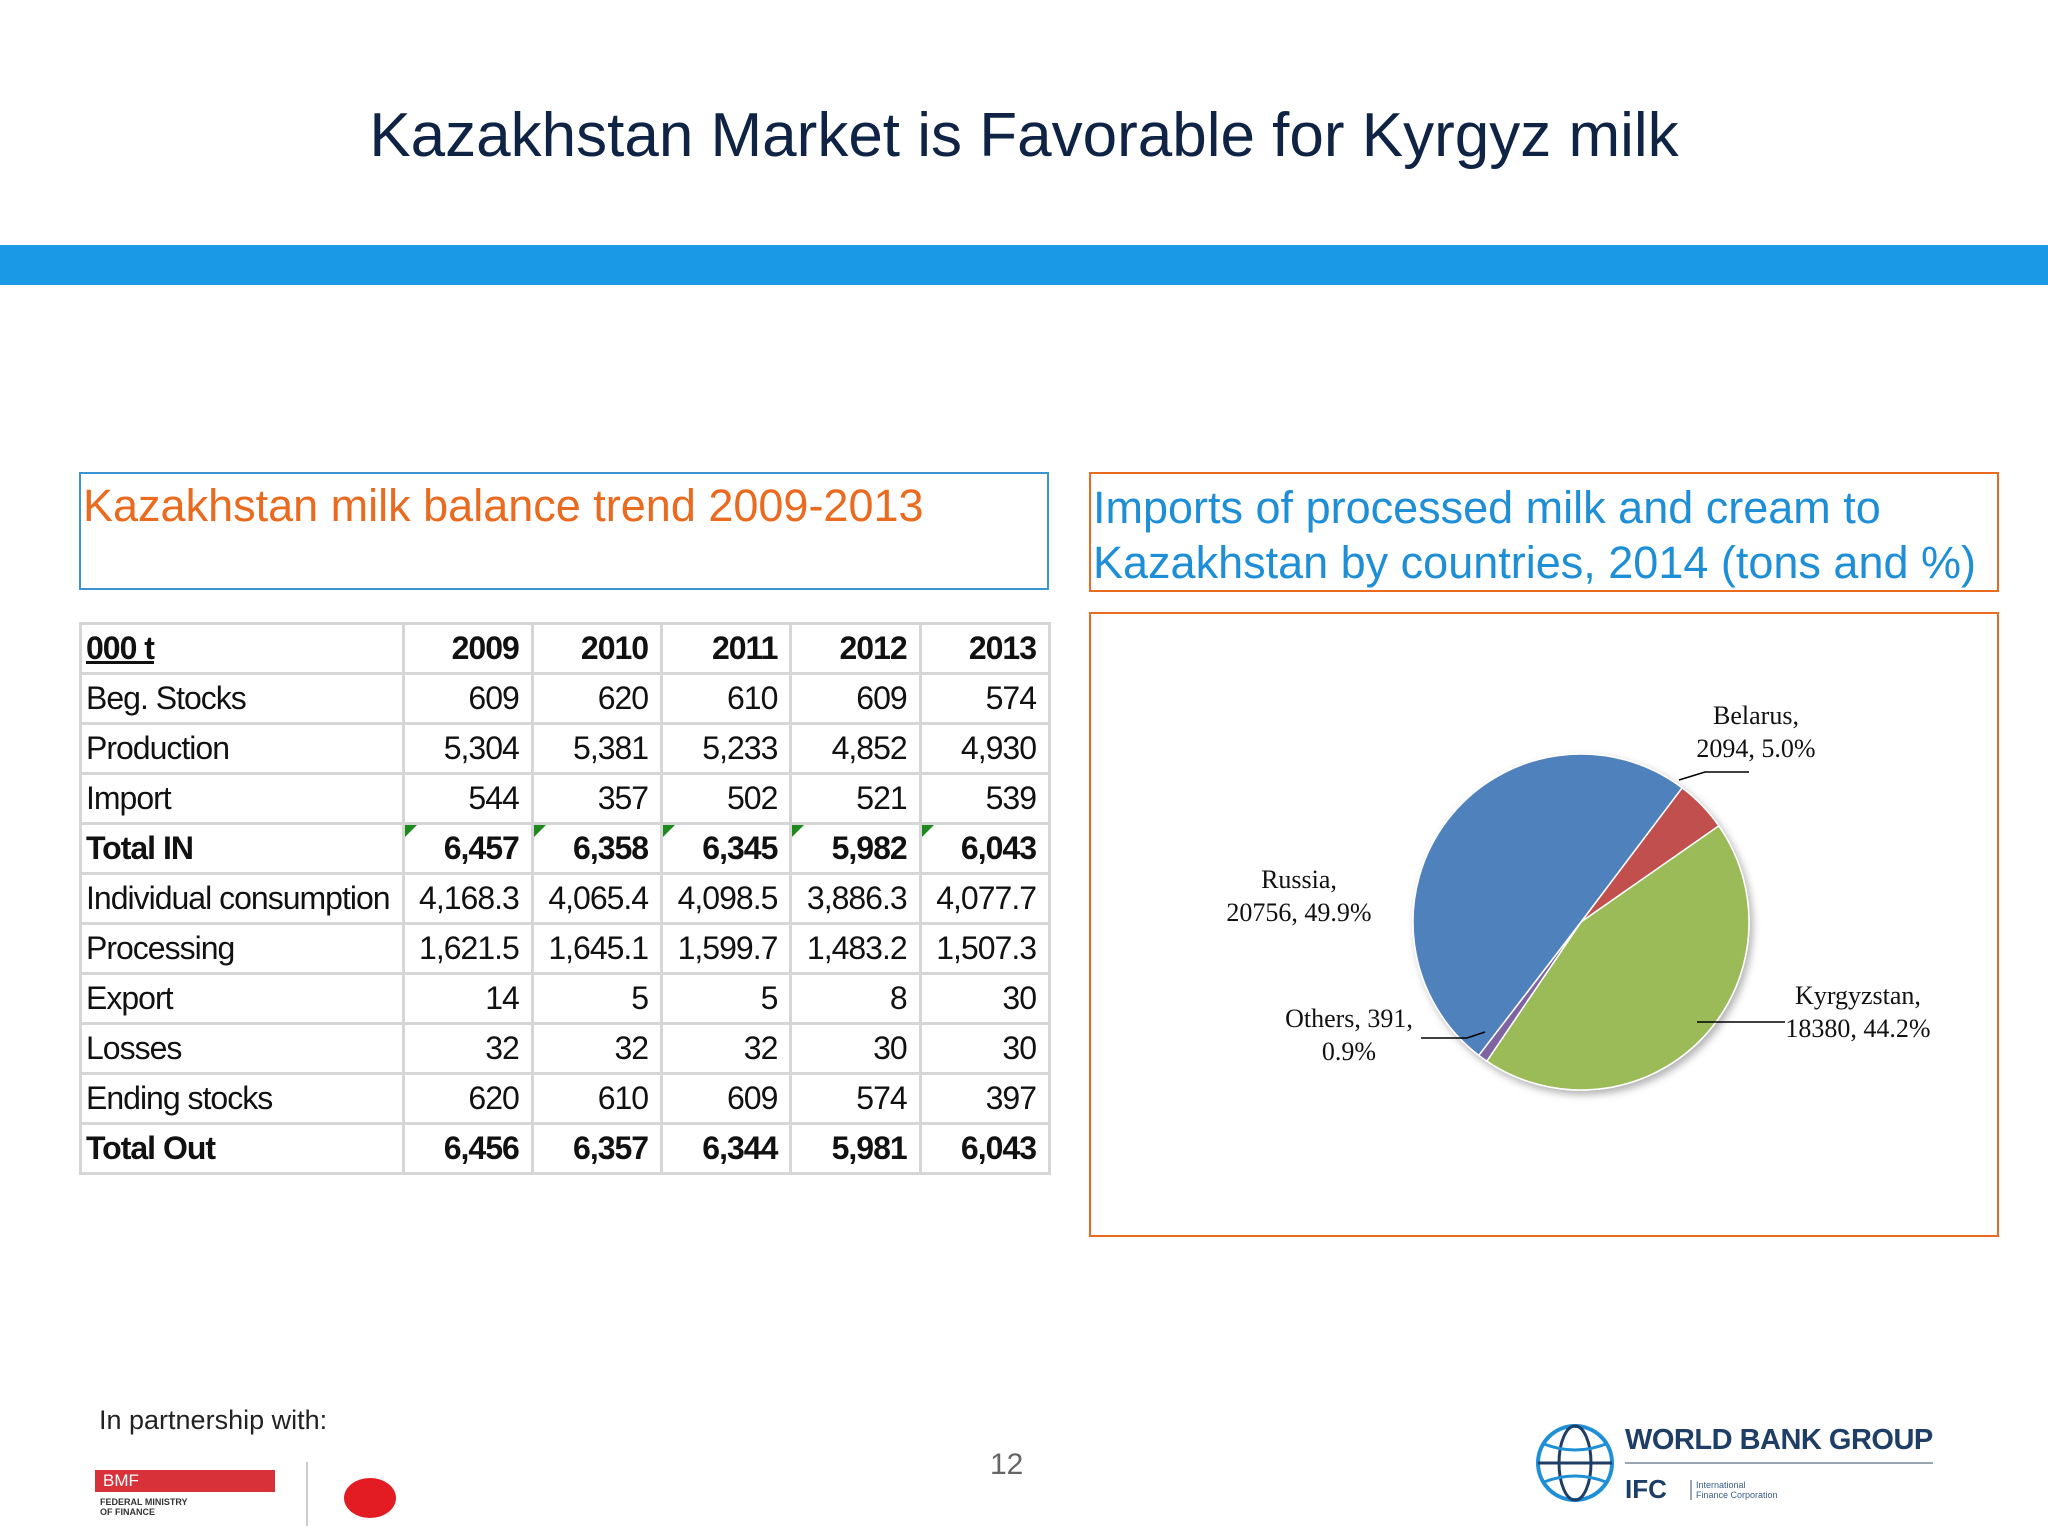  I want to click on pie-slice-kyrgyzstan, so click(1617, 957).